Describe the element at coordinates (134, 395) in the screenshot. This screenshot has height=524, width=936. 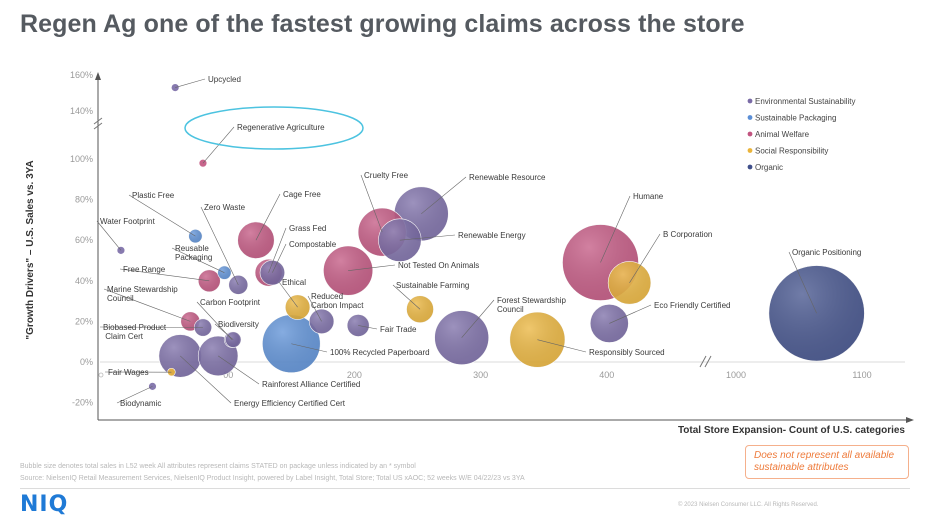
I see `leader-line-biodynamic` at that location.